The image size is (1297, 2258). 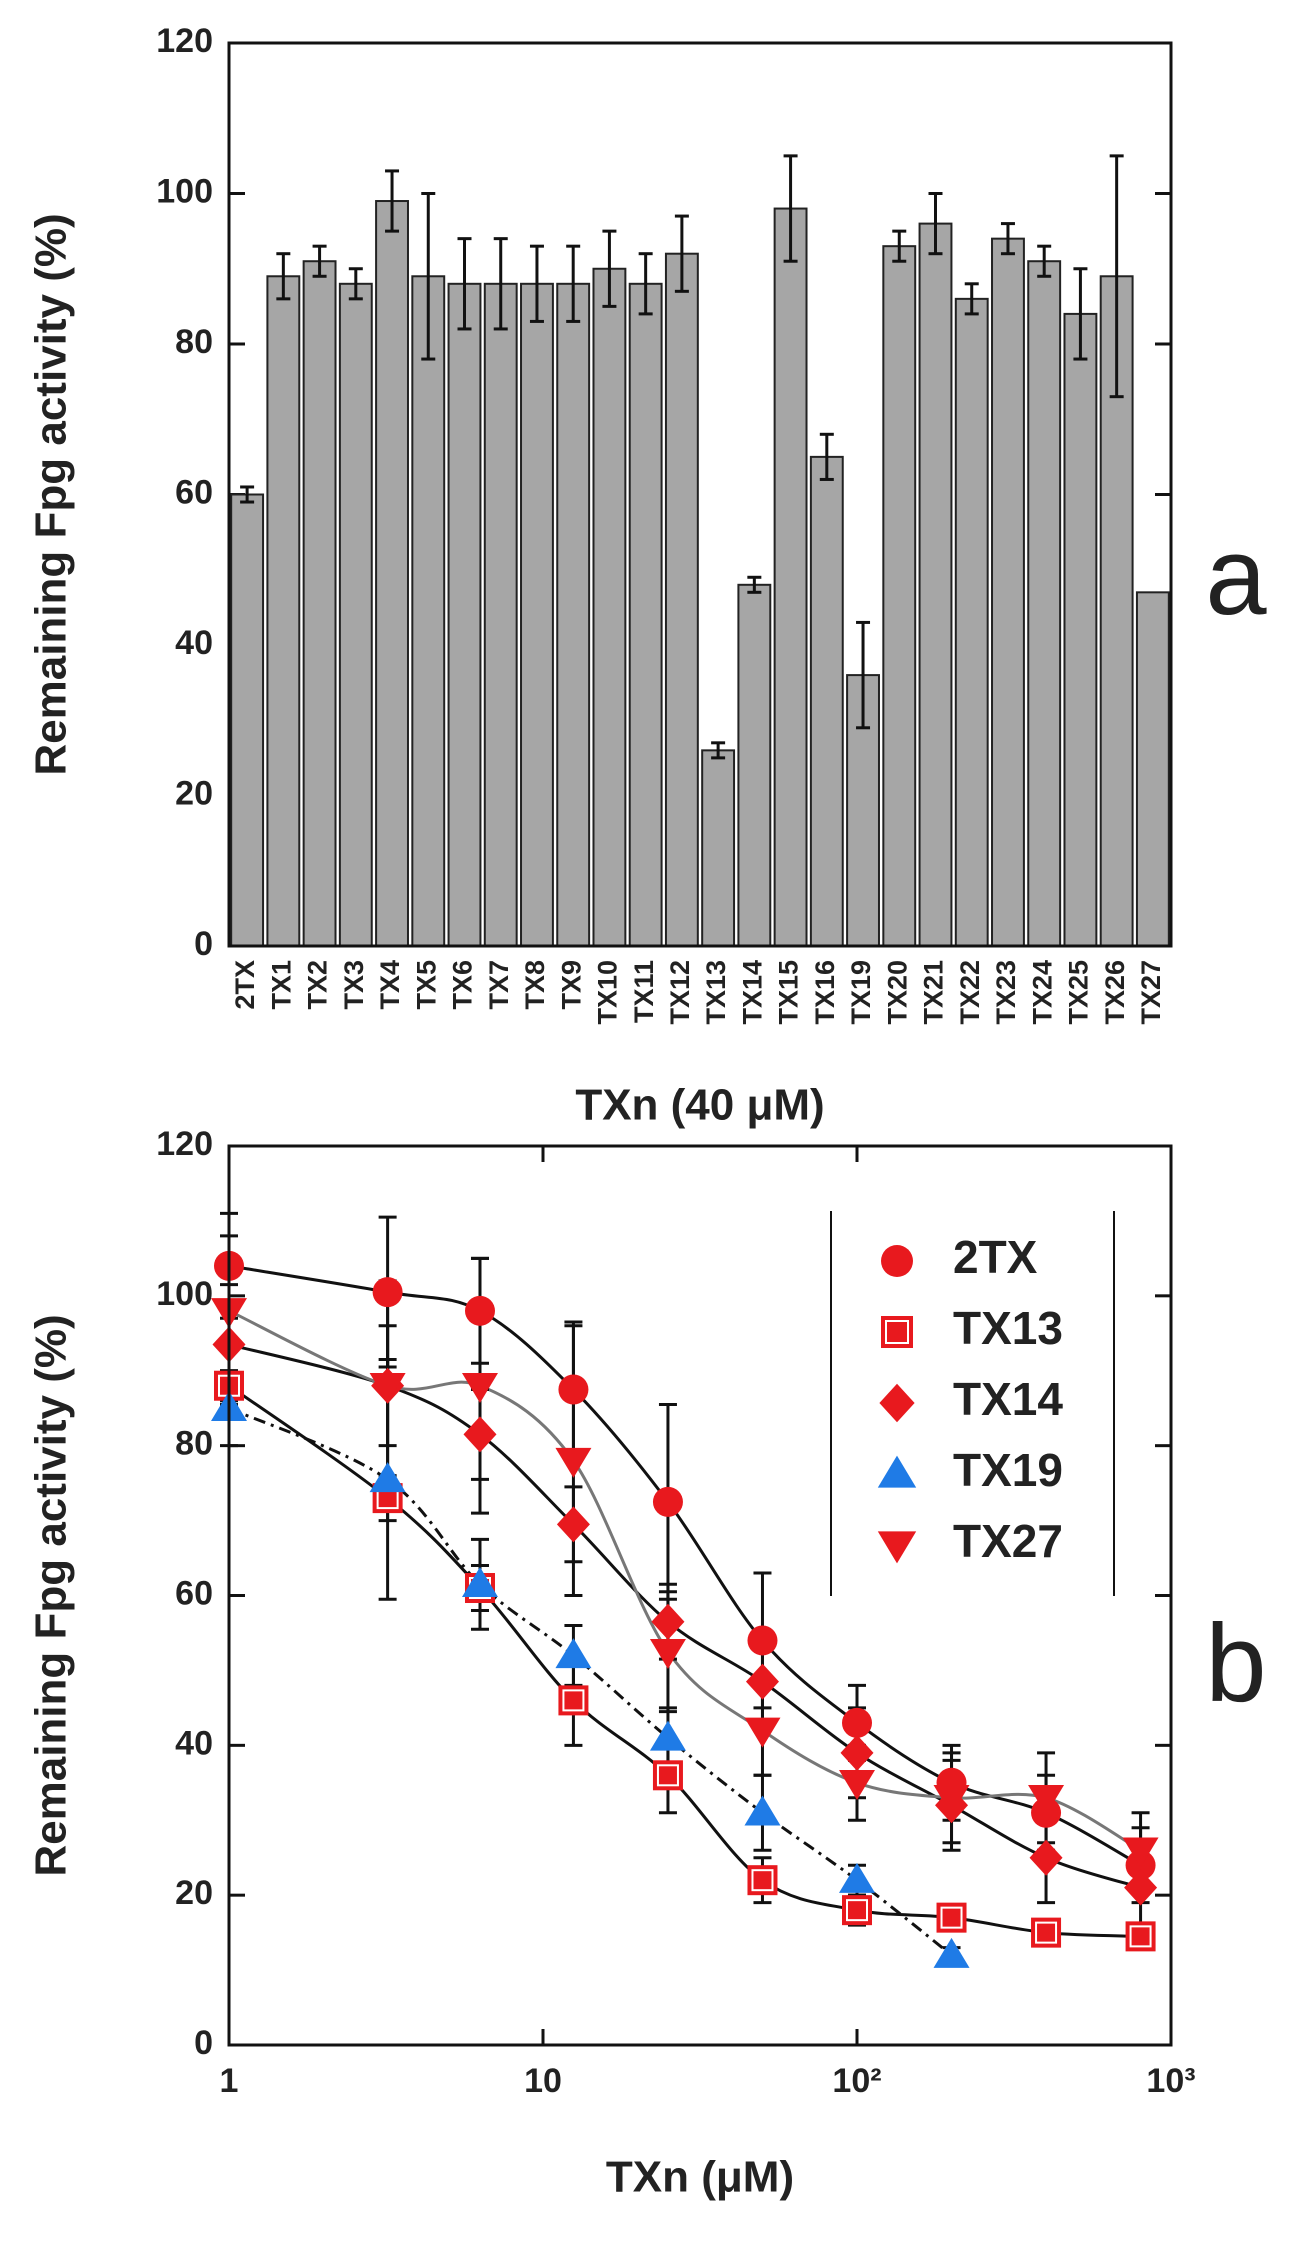 What do you see at coordinates (700, 2177) in the screenshot?
I see `x-axis-label: TXn (μM)` at bounding box center [700, 2177].